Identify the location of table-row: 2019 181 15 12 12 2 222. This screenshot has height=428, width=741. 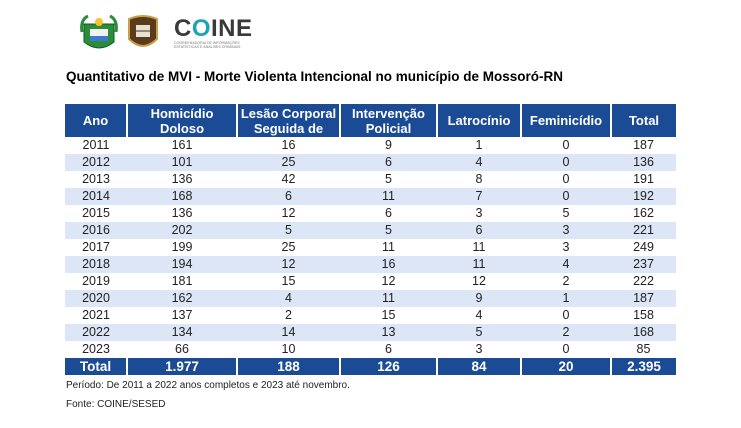
(370, 281).